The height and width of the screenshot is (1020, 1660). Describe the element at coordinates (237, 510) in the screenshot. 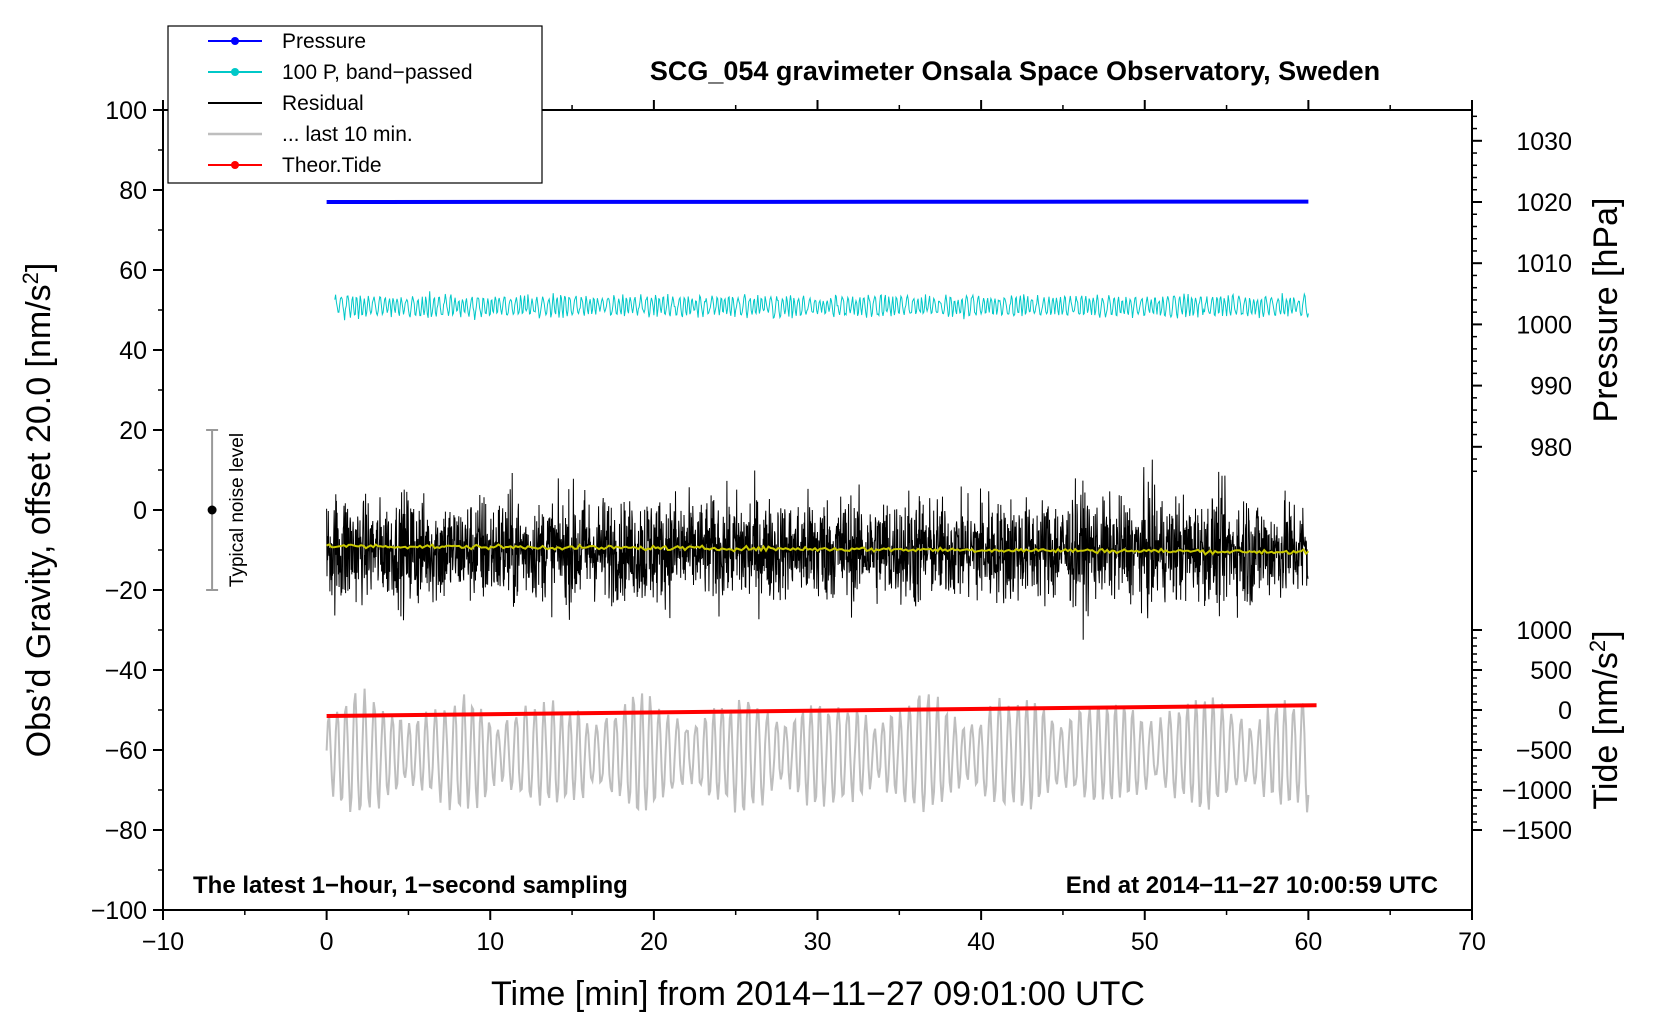

I see `noise-level-label: Typical noise level` at that location.